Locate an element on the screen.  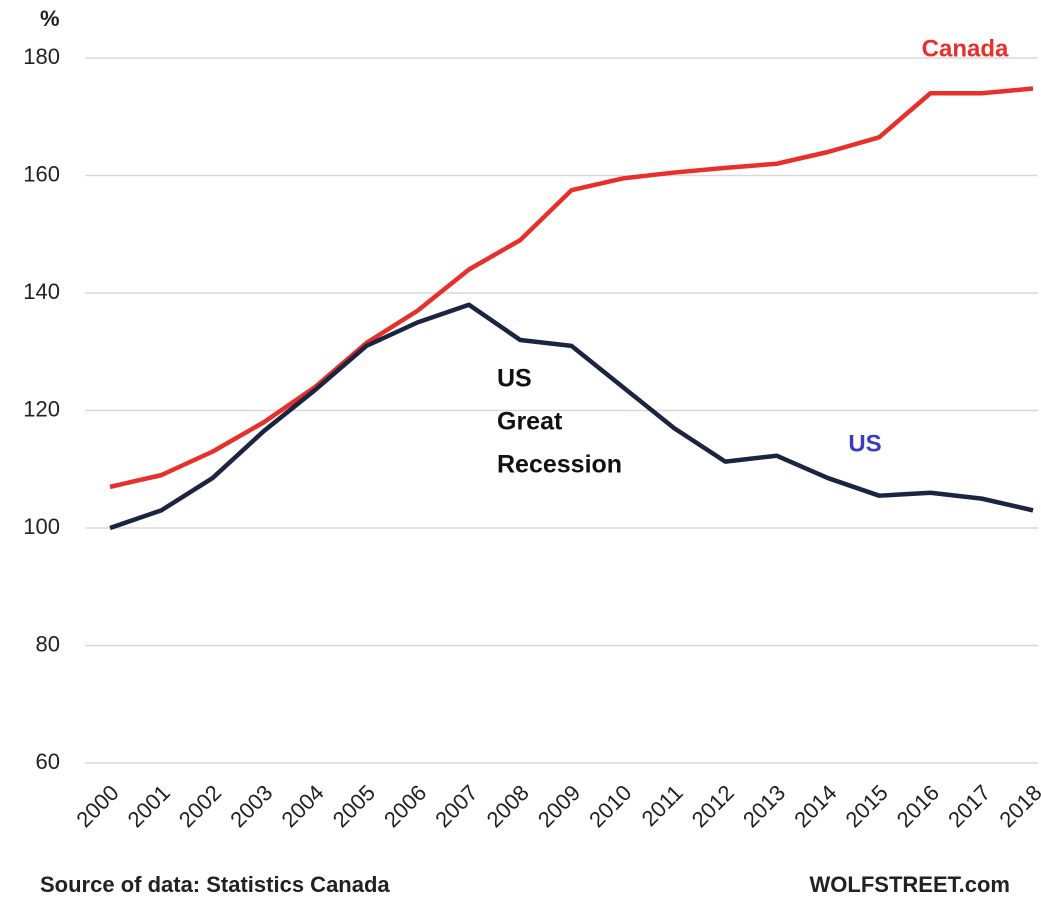
x-tick-label: 2018 is located at coordinates (1017, 806).